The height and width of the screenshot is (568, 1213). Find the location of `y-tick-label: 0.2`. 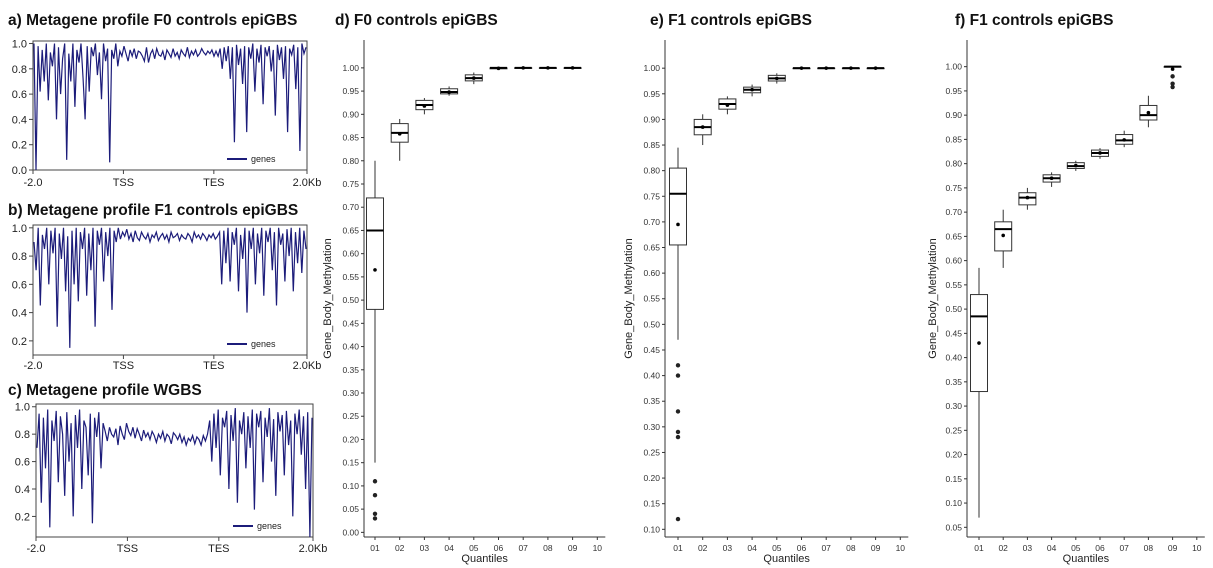

y-tick-label: 0.2 is located at coordinates (19, 146).